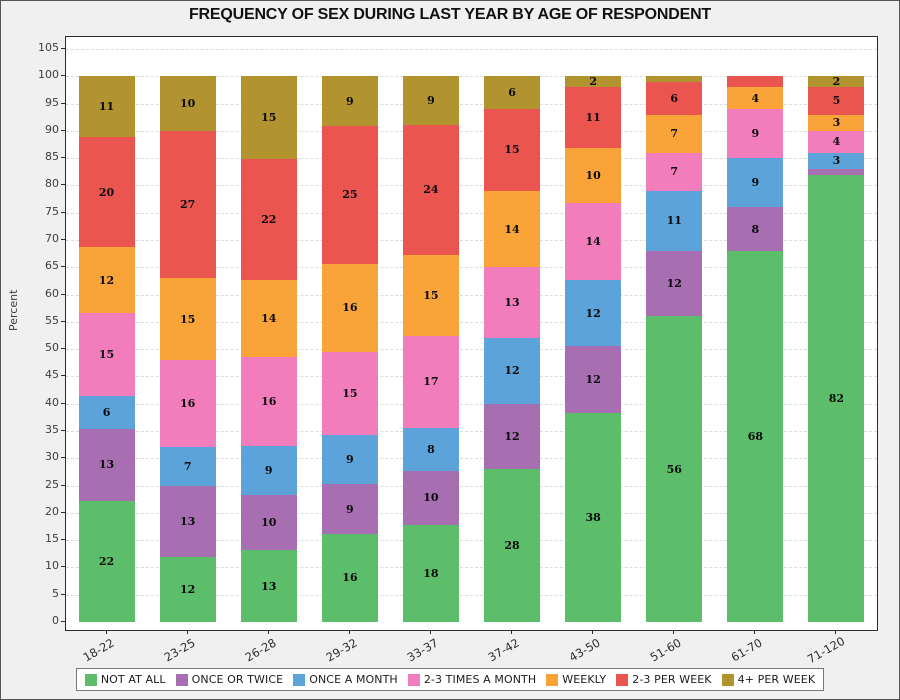  What do you see at coordinates (106, 561) in the screenshot?
I see `bar-segment-value: 22` at bounding box center [106, 561].